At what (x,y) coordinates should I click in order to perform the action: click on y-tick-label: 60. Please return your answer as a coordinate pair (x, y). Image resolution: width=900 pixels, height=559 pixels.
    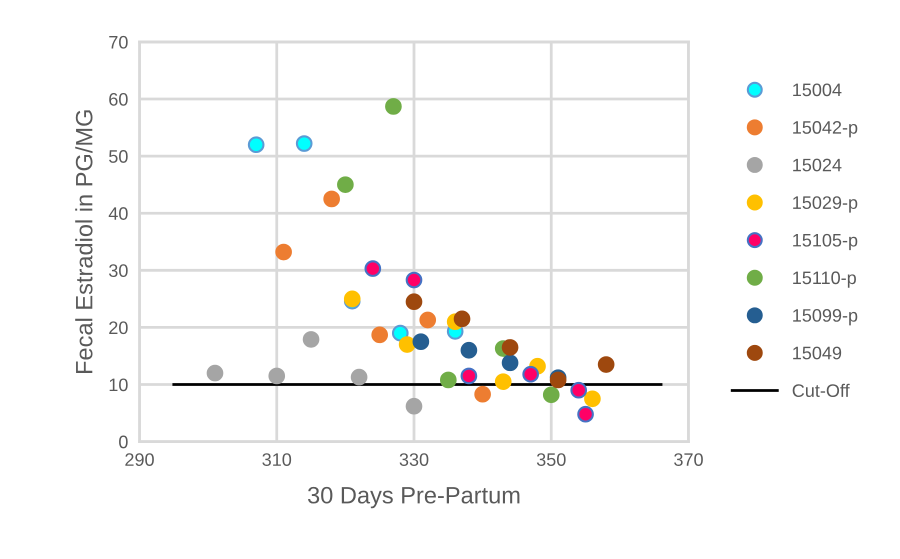
    Looking at the image, I should click on (118, 99).